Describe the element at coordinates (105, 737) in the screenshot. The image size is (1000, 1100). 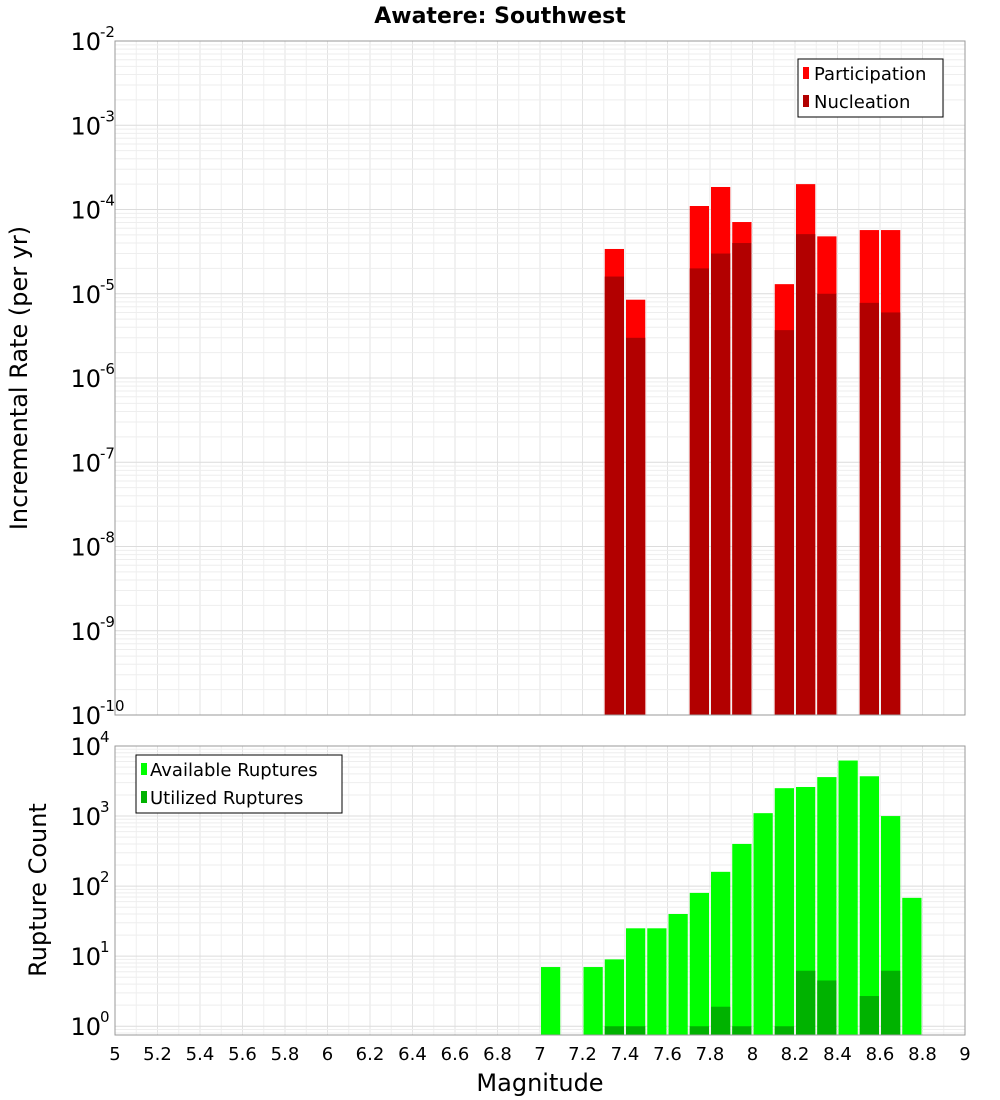
I see `count-y-tick-exponent: 4` at that location.